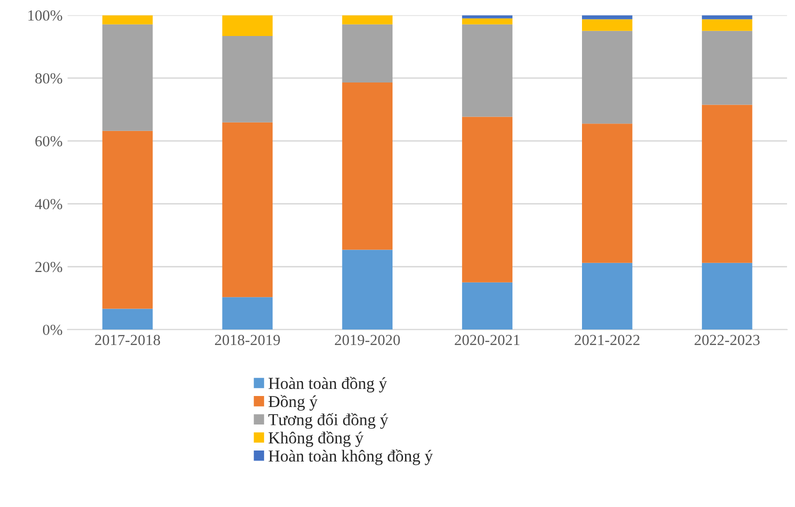 This screenshot has height=507, width=795. What do you see at coordinates (127, 340) in the screenshot?
I see `x-tick-label: 2017-2018` at bounding box center [127, 340].